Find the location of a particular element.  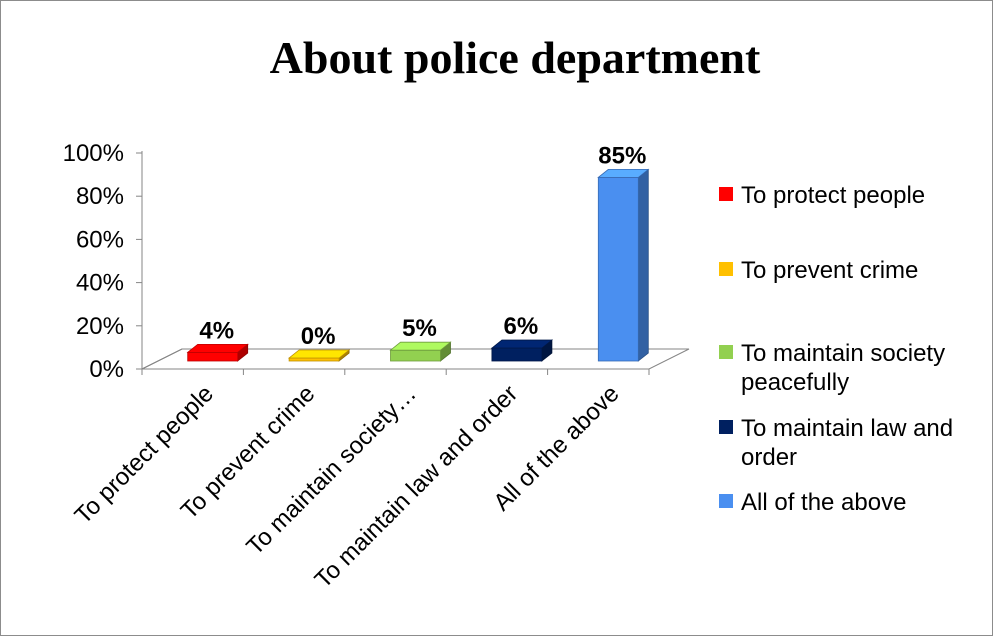

bar-side is located at coordinates (643, 265).